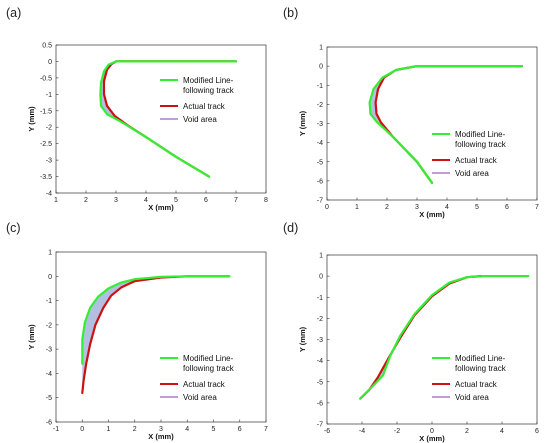 The width and height of the screenshot is (550, 443). What do you see at coordinates (449, 124) in the screenshot?
I see `actual-track-line` at bounding box center [449, 124].